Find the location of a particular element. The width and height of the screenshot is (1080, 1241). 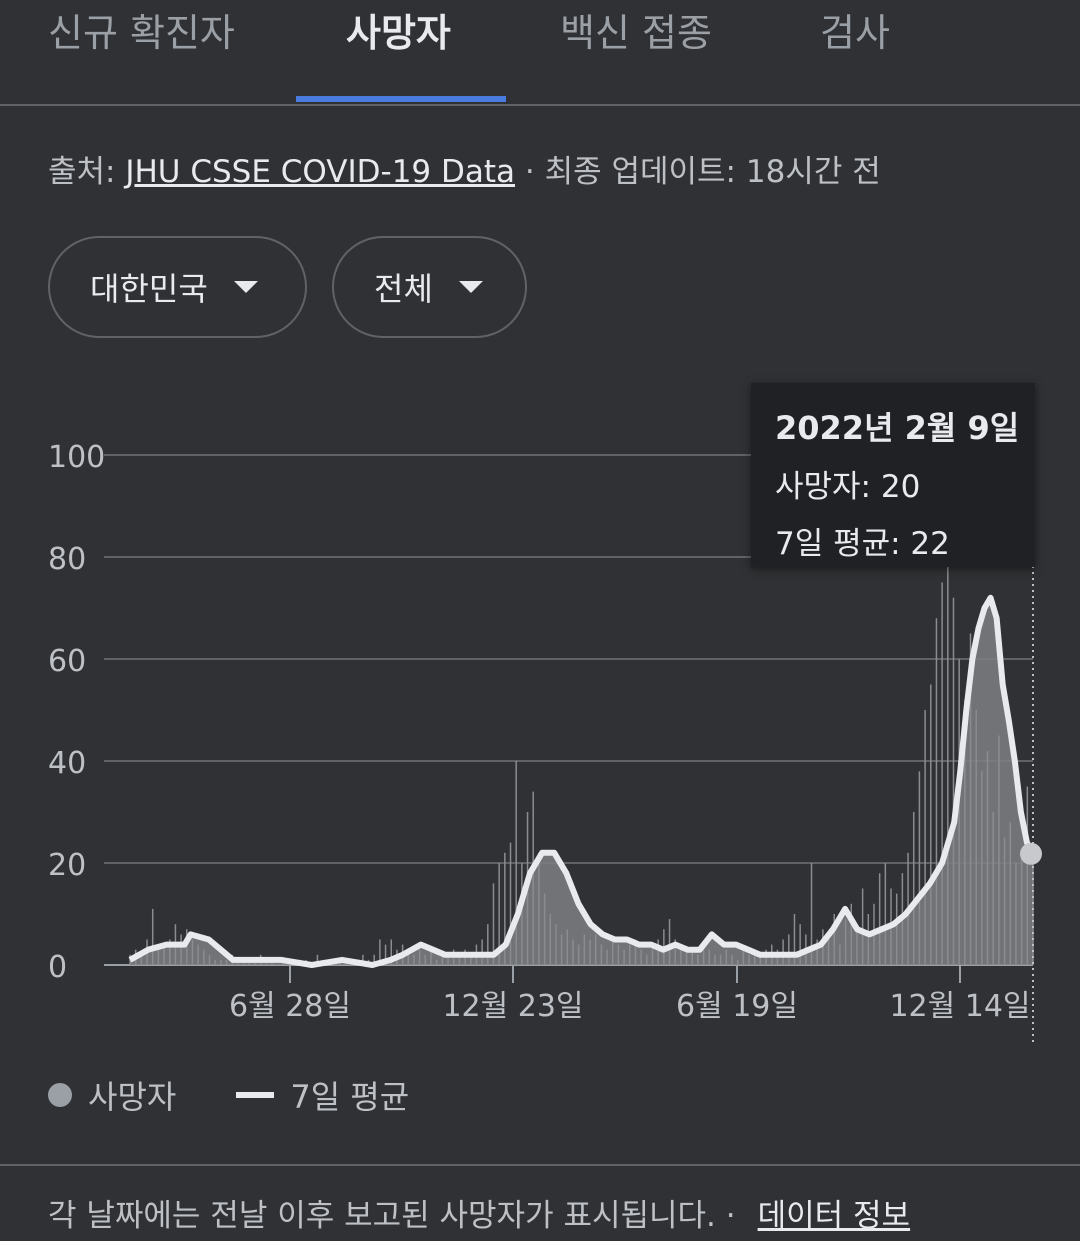

scope-dropdown: 전체 is located at coordinates (429, 287).